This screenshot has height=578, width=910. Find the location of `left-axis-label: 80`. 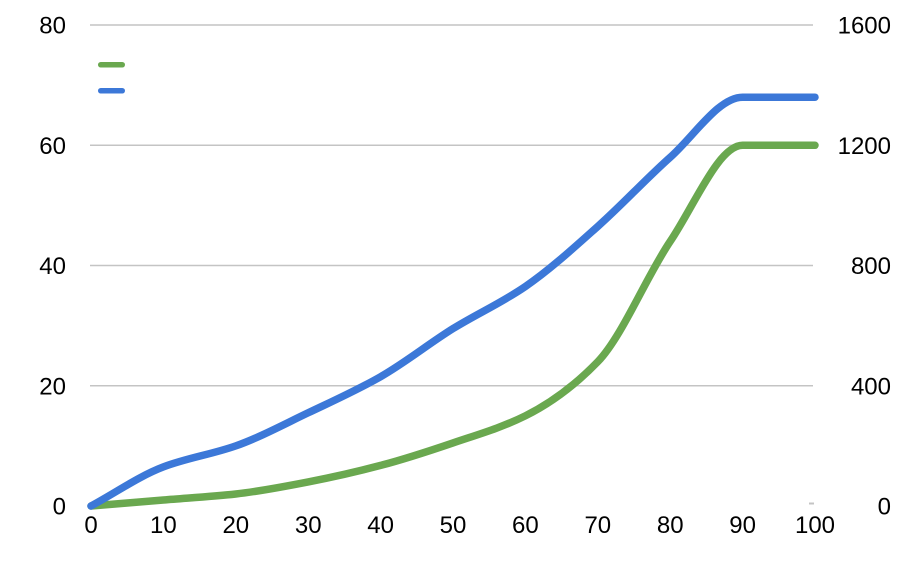

left-axis-label: 80 is located at coordinates (52, 26).